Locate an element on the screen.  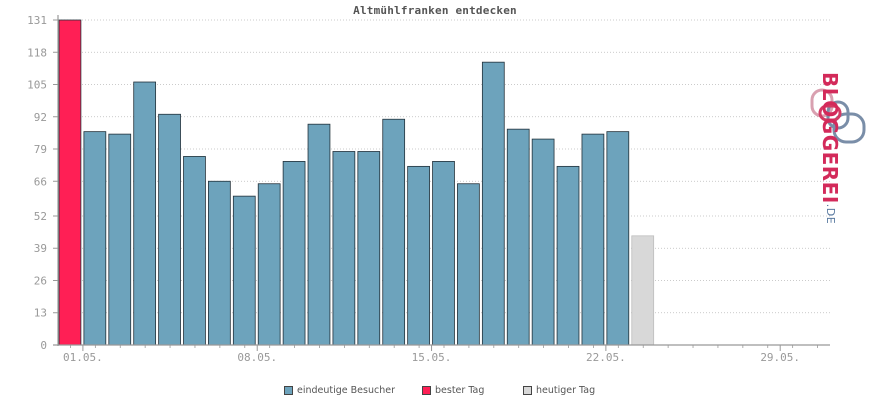
legend-label-visitors: eindeutige Besucher is located at coordinates (346, 390).